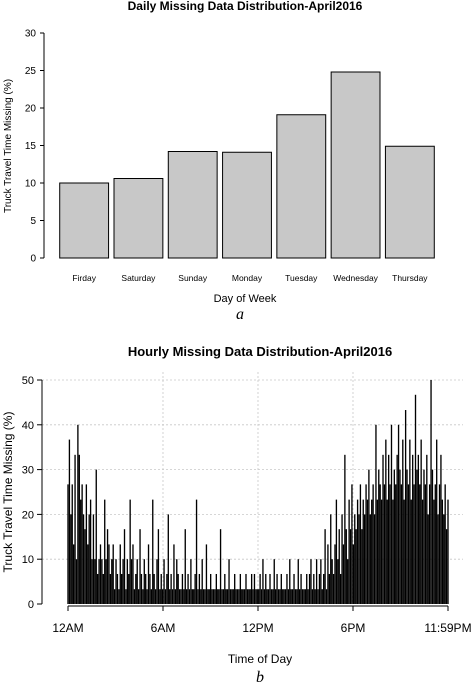 This screenshot has width=474, height=684. I want to click on chart-b-y-label: Truck Travel Time Missing (%), so click(8, 492).